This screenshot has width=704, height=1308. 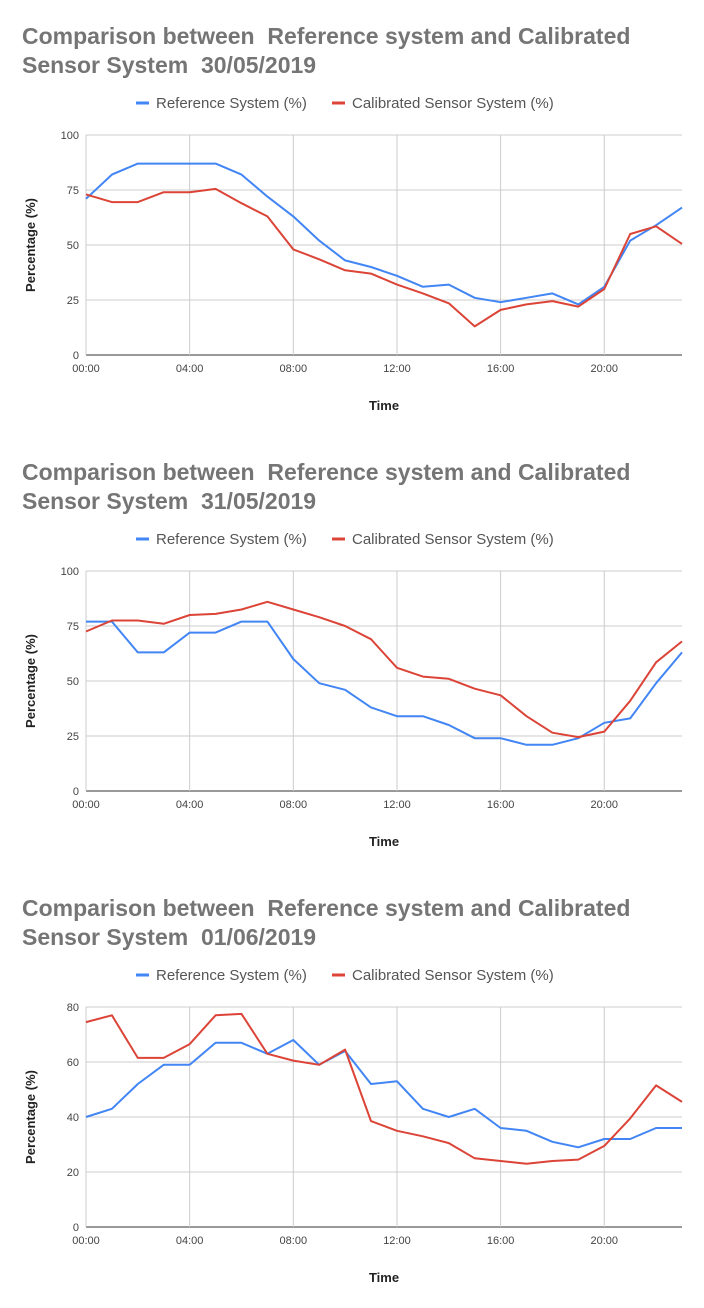 What do you see at coordinates (73, 1173) in the screenshot?
I see `y-tick-label: 20` at bounding box center [73, 1173].